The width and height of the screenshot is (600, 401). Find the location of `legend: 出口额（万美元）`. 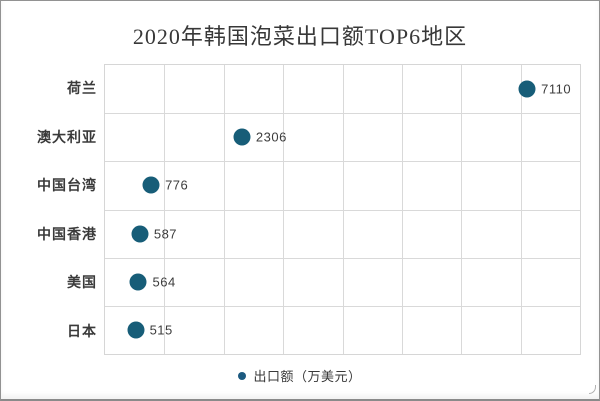

legend: 出口额（万美元） is located at coordinates (300, 375).